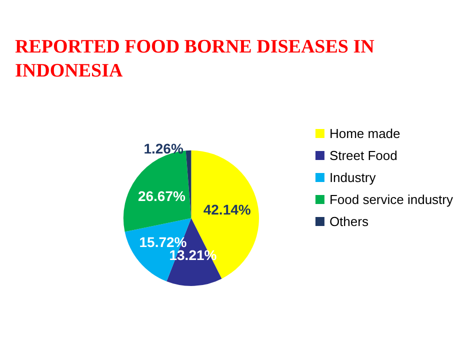 The height and width of the screenshot is (355, 474). What do you see at coordinates (164, 148) in the screenshot?
I see `data-label: 1.26%` at bounding box center [164, 148].